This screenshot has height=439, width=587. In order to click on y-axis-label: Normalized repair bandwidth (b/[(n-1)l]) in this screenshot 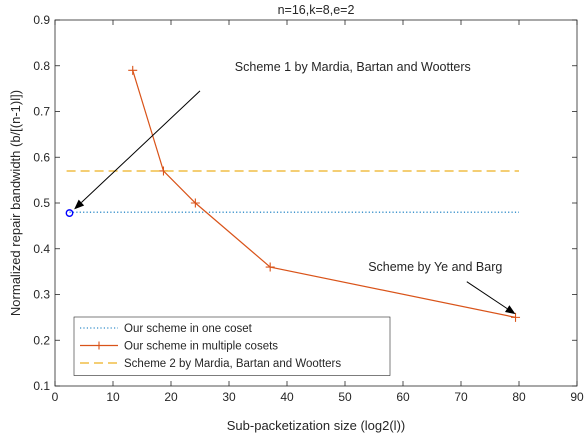, I will do `click(15, 203)`.